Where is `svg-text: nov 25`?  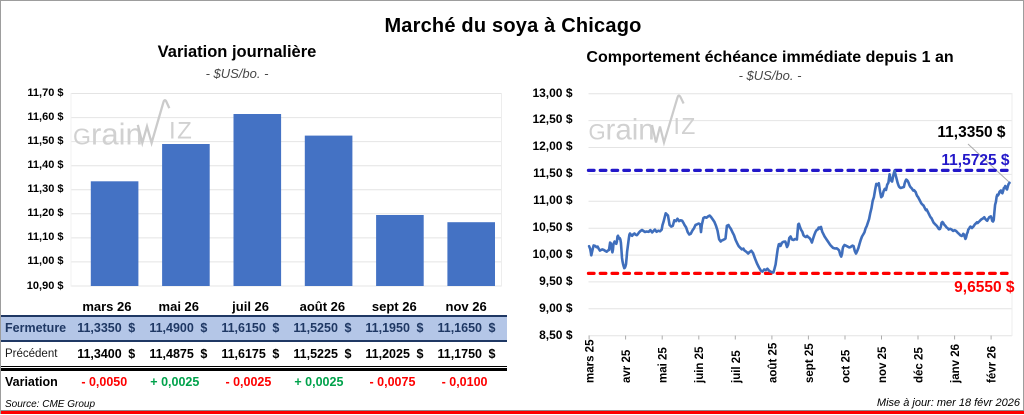 svg-text: nov 25 is located at coordinates (883, 364).